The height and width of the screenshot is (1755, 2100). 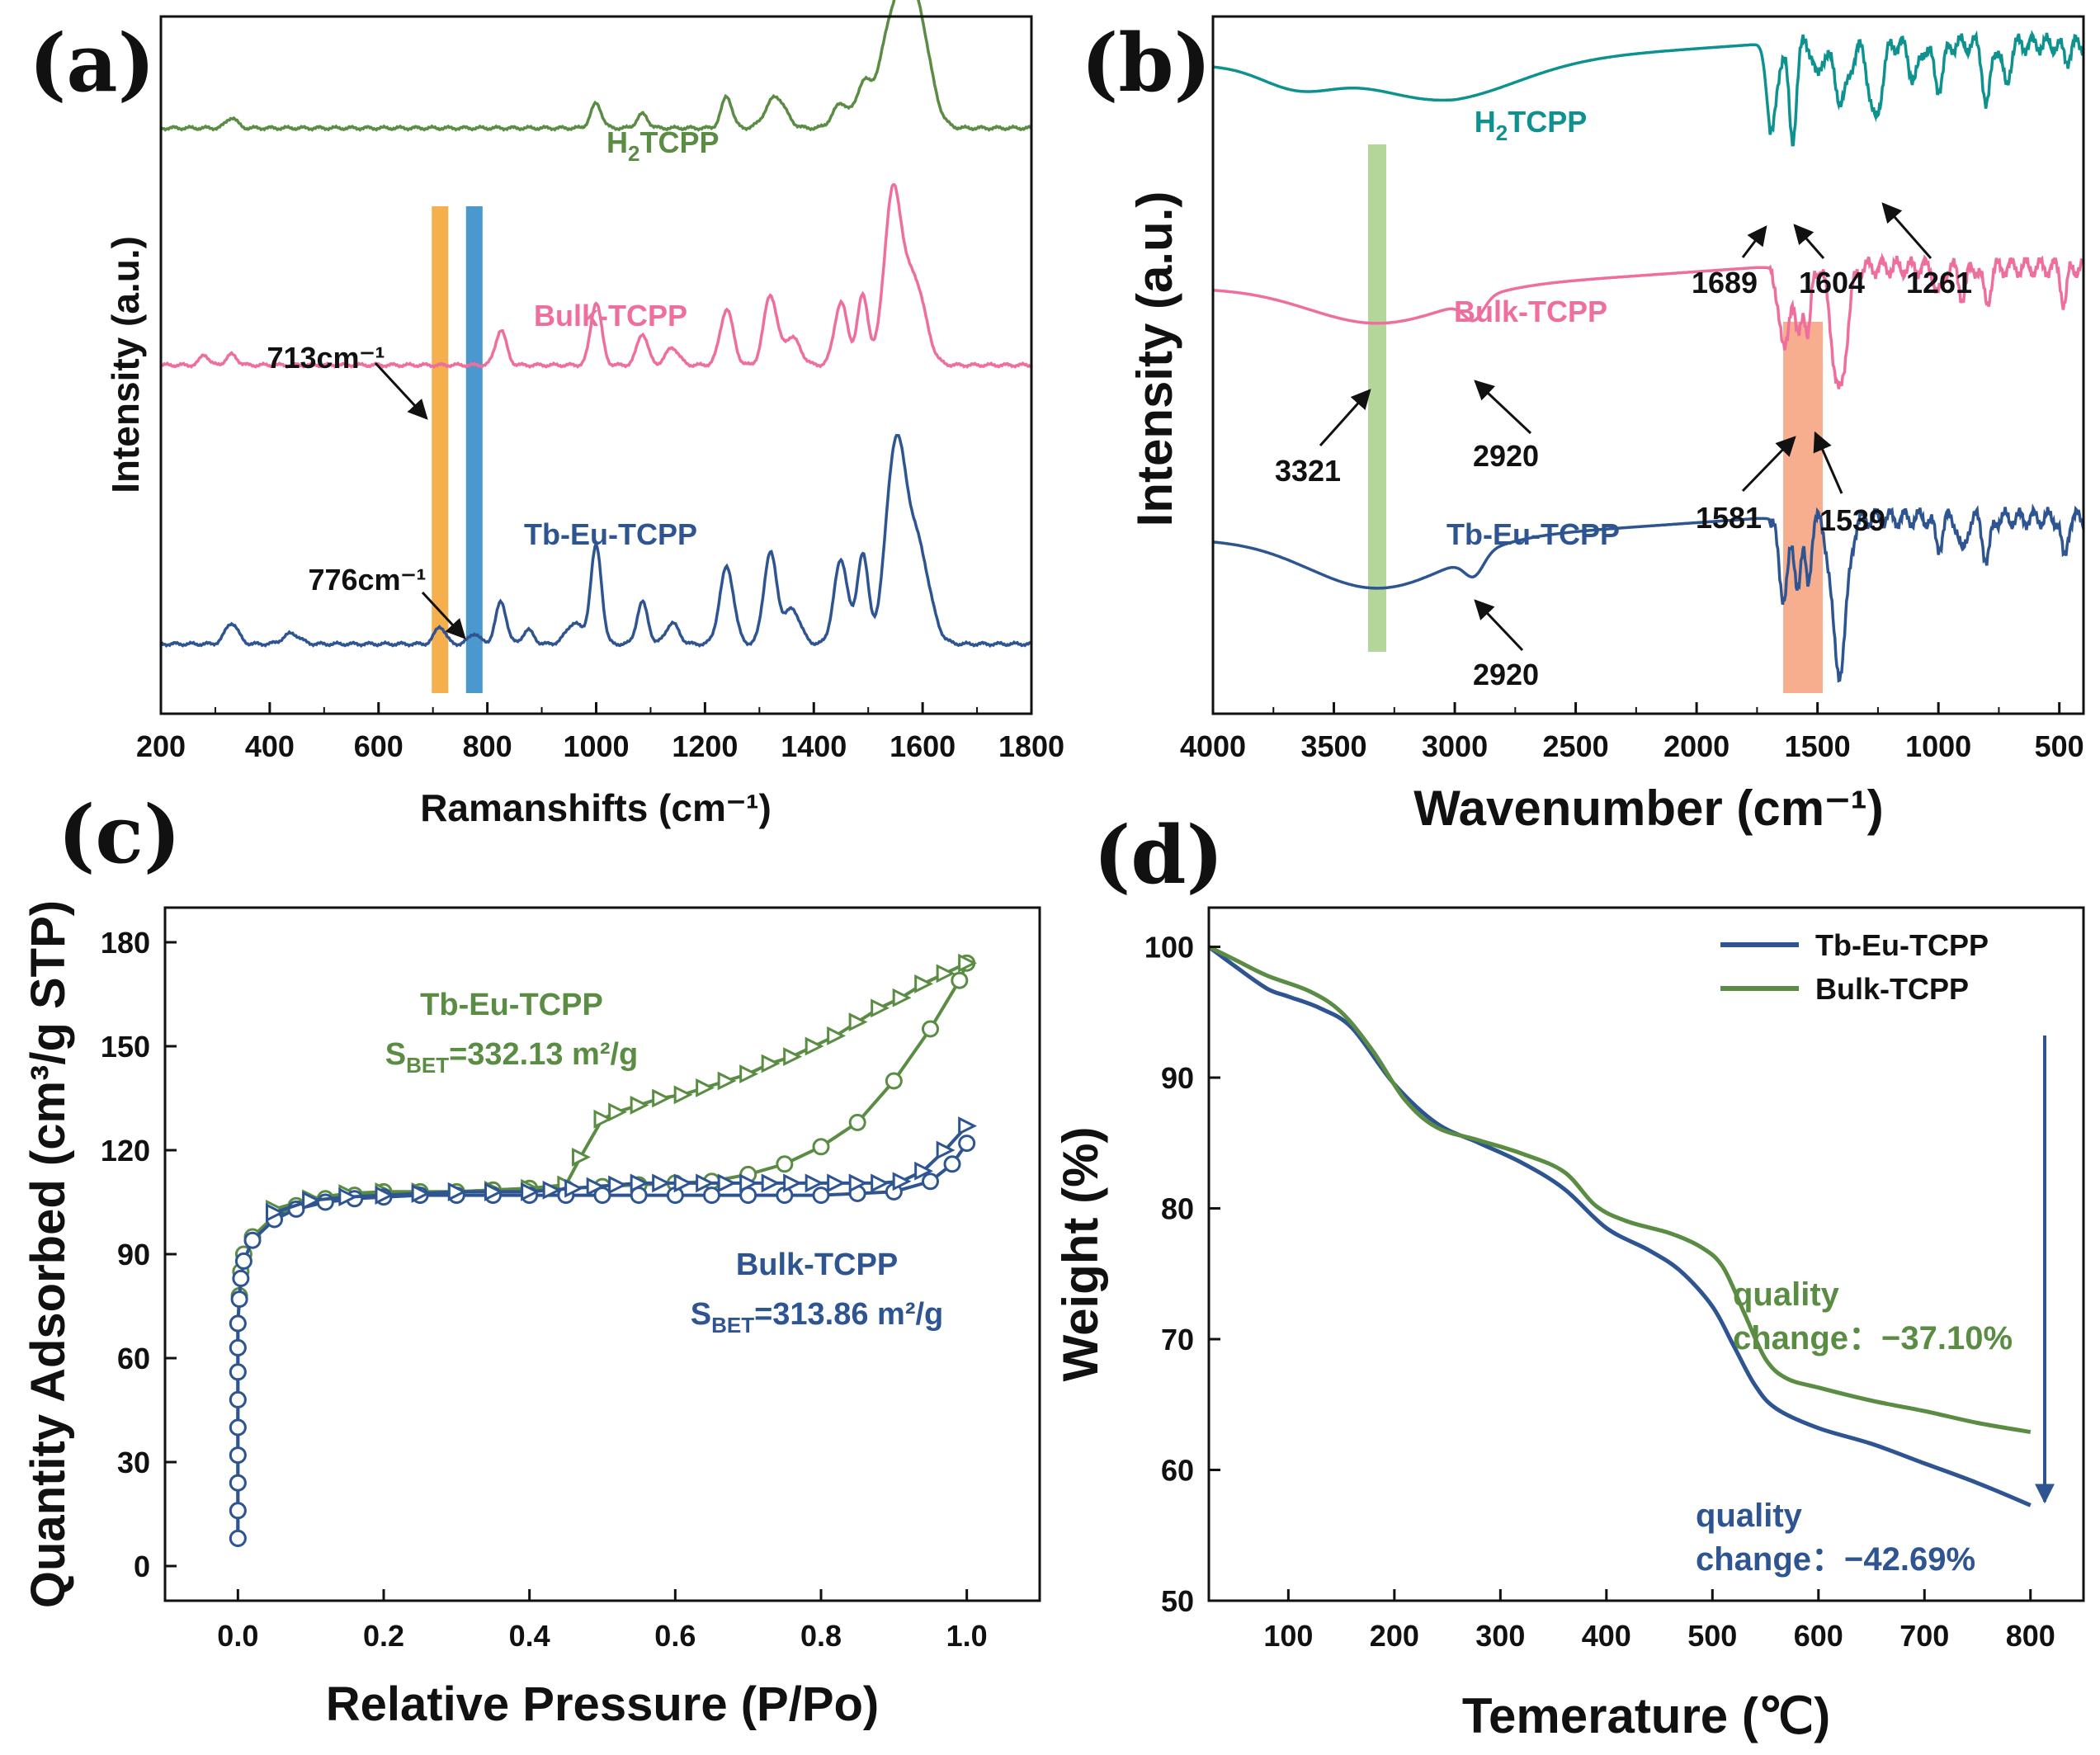 I want to click on y-tick-label-60: 60, so click(x=133, y=1358).